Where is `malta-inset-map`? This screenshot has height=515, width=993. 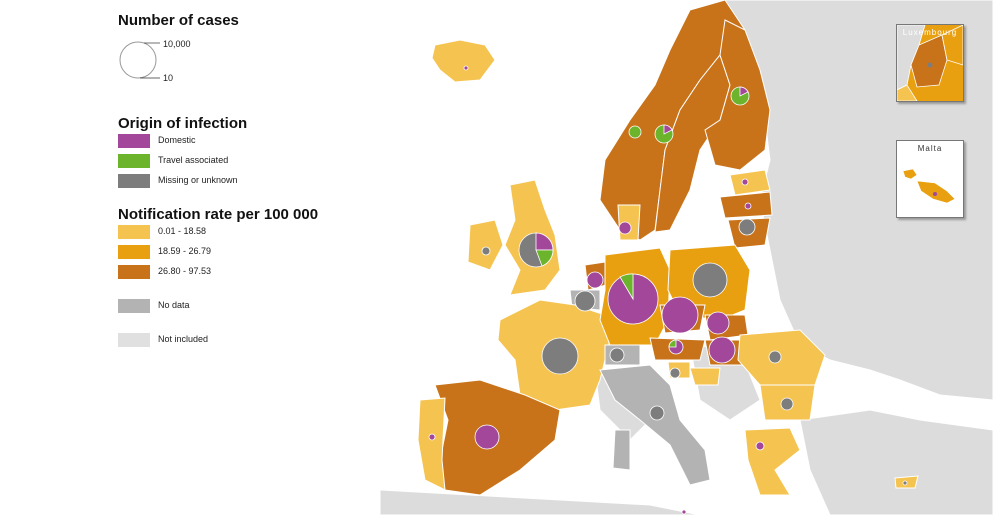
malta-inset-map is located at coordinates (929, 186).